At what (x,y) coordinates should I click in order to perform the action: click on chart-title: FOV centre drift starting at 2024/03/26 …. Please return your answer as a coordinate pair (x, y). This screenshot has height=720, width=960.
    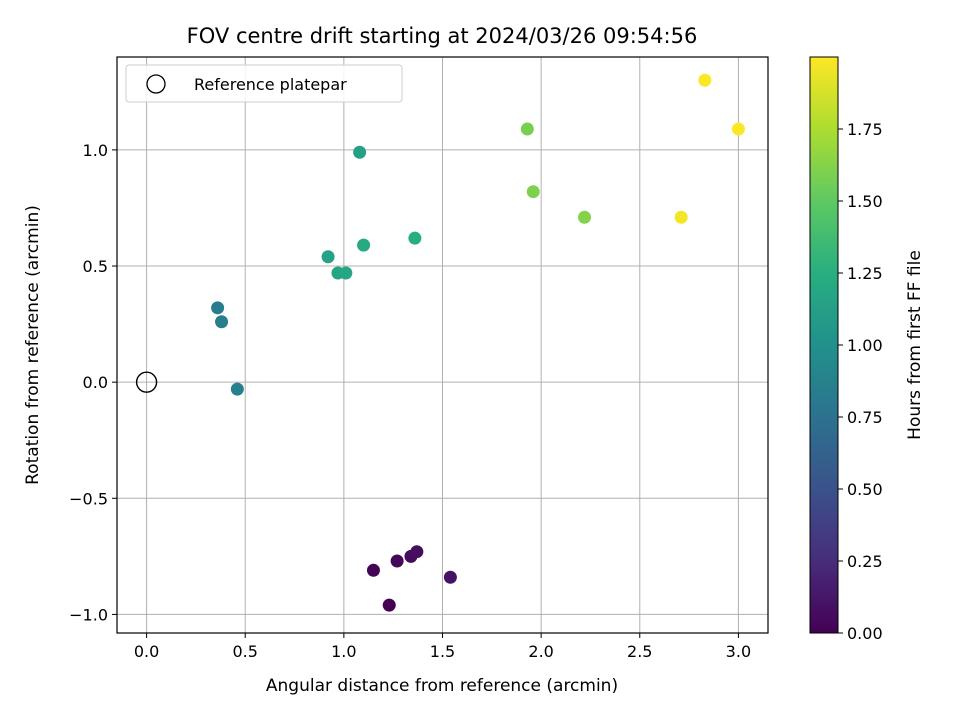
    Looking at the image, I should click on (442, 36).